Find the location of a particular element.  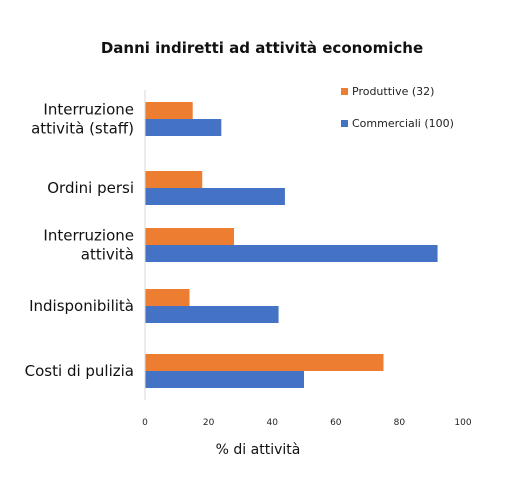

category-label-0-line-1: attività (staff) is located at coordinates (82, 129).